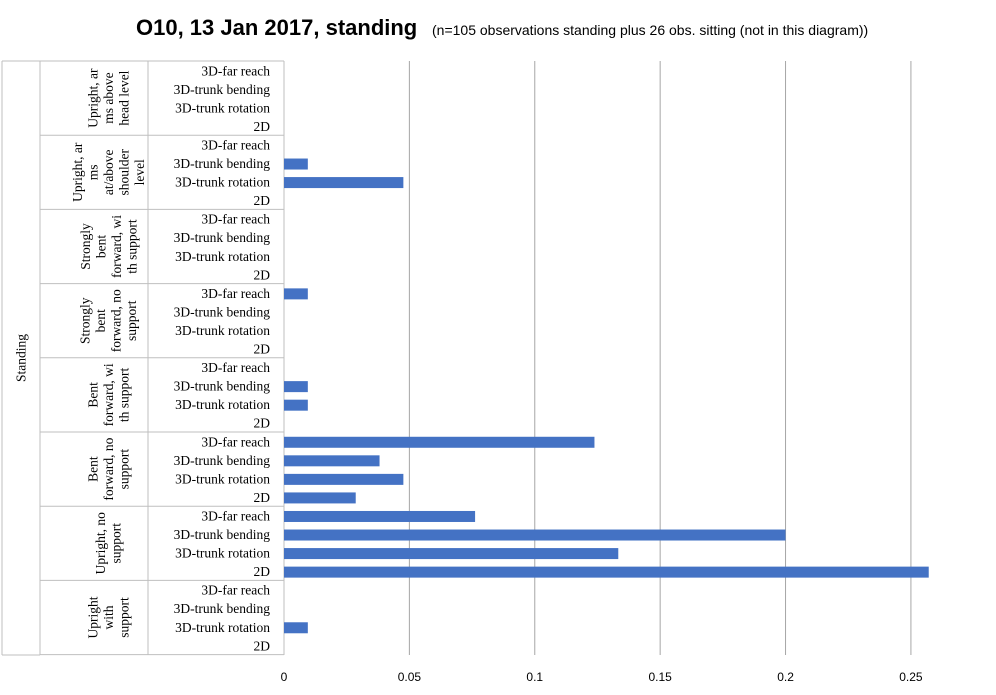 The image size is (996, 695). I want to click on group-label: Upright, armsat/aboveshoulderlevel, so click(108, 172).